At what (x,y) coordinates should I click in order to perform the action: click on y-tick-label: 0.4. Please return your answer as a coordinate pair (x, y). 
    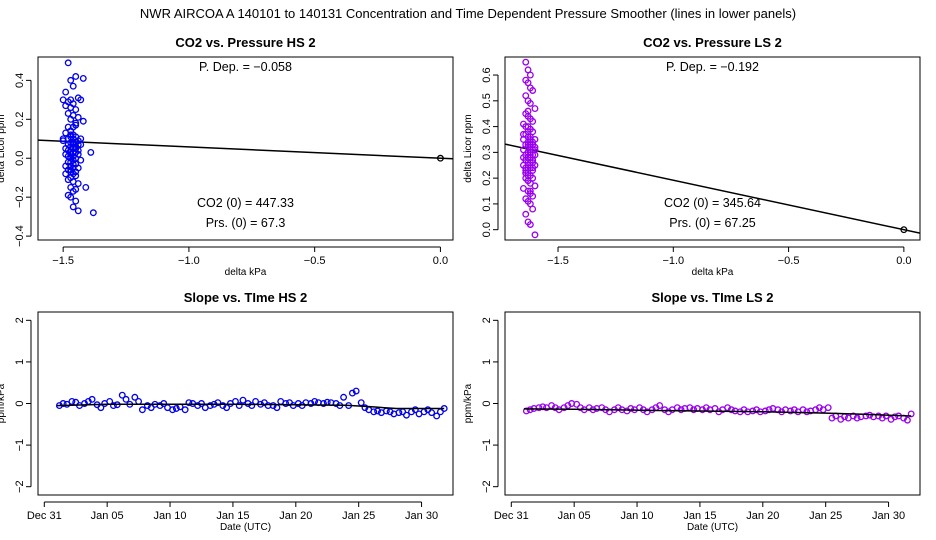
    Looking at the image, I should click on (20, 80).